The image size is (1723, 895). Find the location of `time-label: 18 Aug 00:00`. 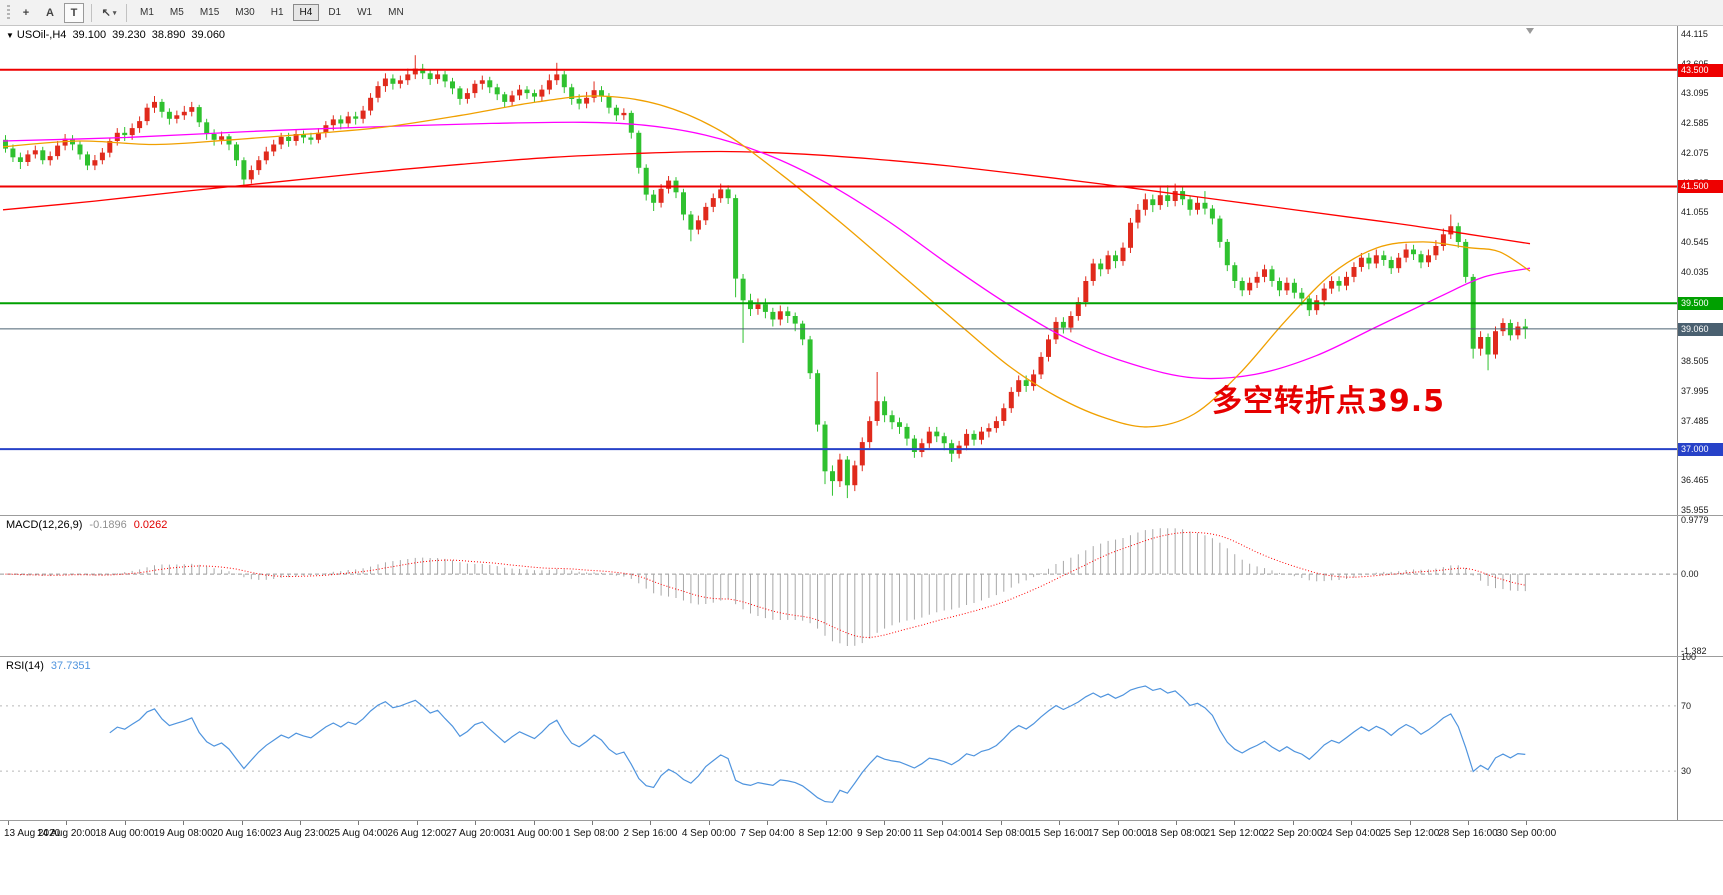

time-label: 18 Aug 00:00 is located at coordinates (125, 833).